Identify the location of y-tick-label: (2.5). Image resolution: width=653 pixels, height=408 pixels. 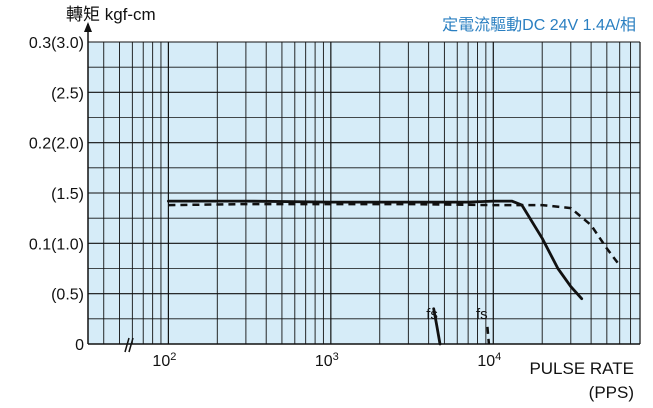
(67, 93).